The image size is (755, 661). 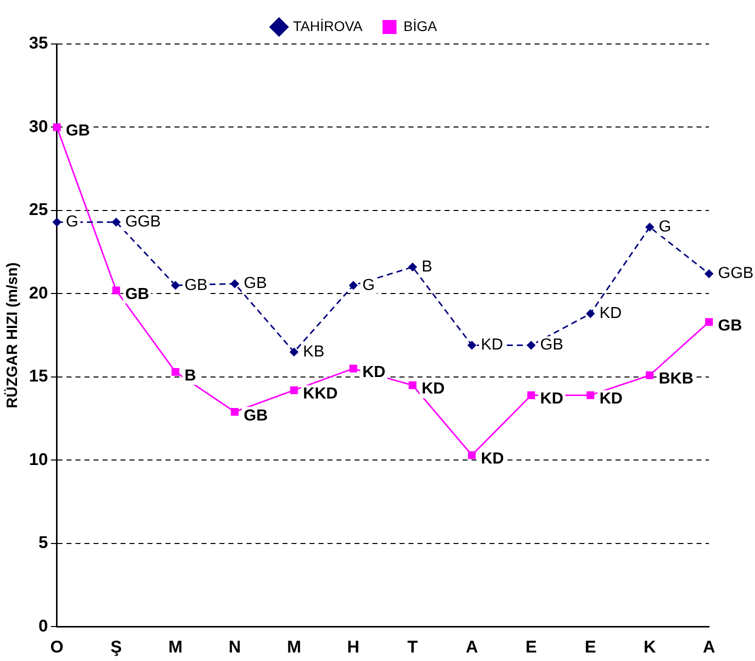 What do you see at coordinates (412, 646) in the screenshot?
I see `x-tick-label: T` at bounding box center [412, 646].